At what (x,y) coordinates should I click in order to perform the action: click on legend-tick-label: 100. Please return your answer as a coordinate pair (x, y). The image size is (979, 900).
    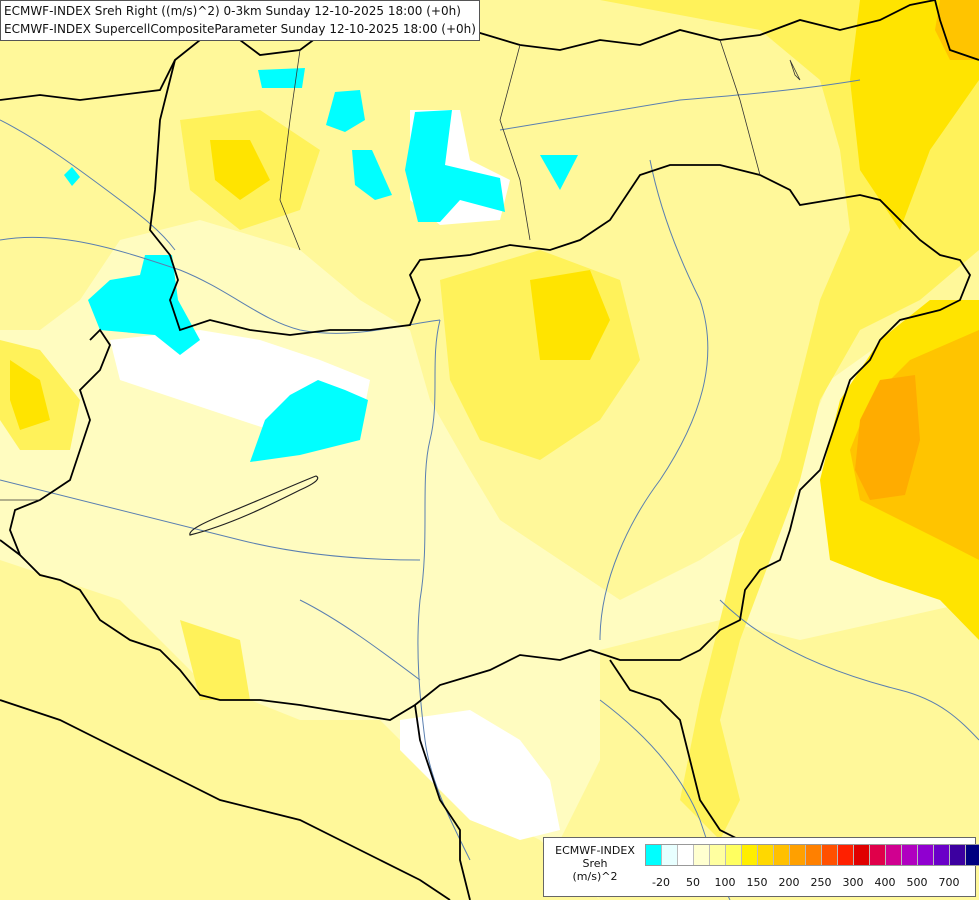
    Looking at the image, I should click on (725, 882).